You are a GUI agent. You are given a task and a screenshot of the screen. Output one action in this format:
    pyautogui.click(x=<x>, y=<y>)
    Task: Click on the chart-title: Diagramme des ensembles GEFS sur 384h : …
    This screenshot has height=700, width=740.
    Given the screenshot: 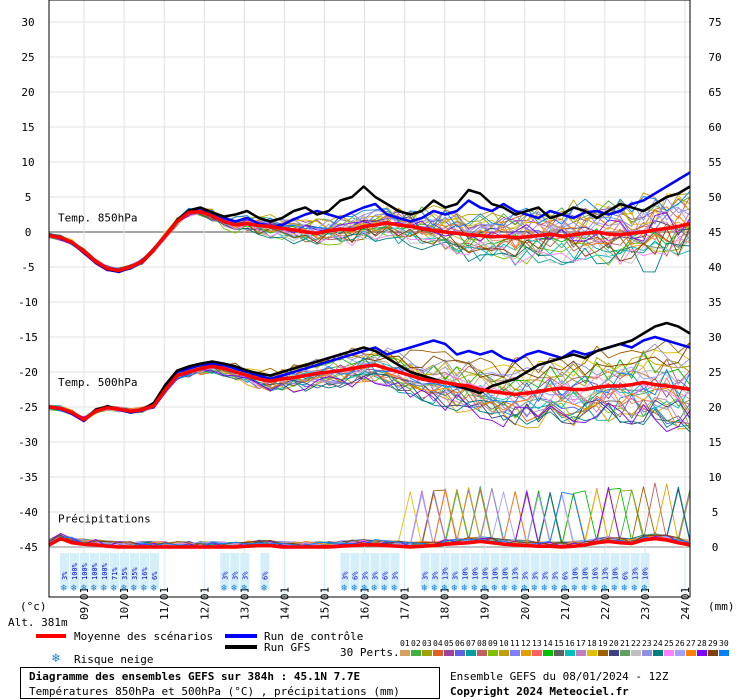 What is the action you would take?
    pyautogui.click(x=195, y=676)
    